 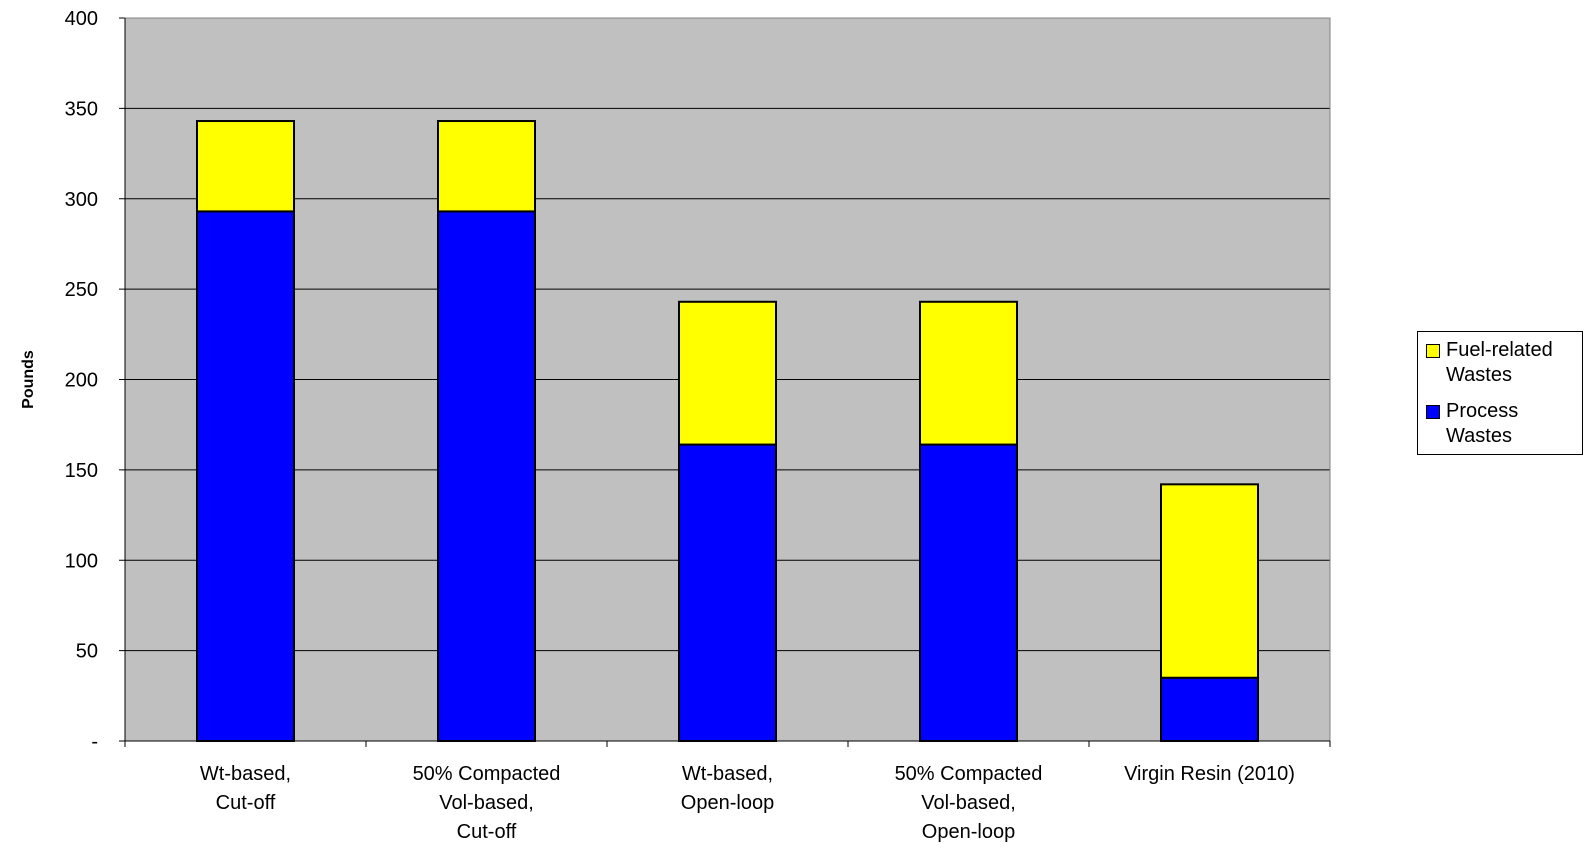 What do you see at coordinates (1209, 774) in the screenshot?
I see `x-category-label: Virgin Resin (2010)` at bounding box center [1209, 774].